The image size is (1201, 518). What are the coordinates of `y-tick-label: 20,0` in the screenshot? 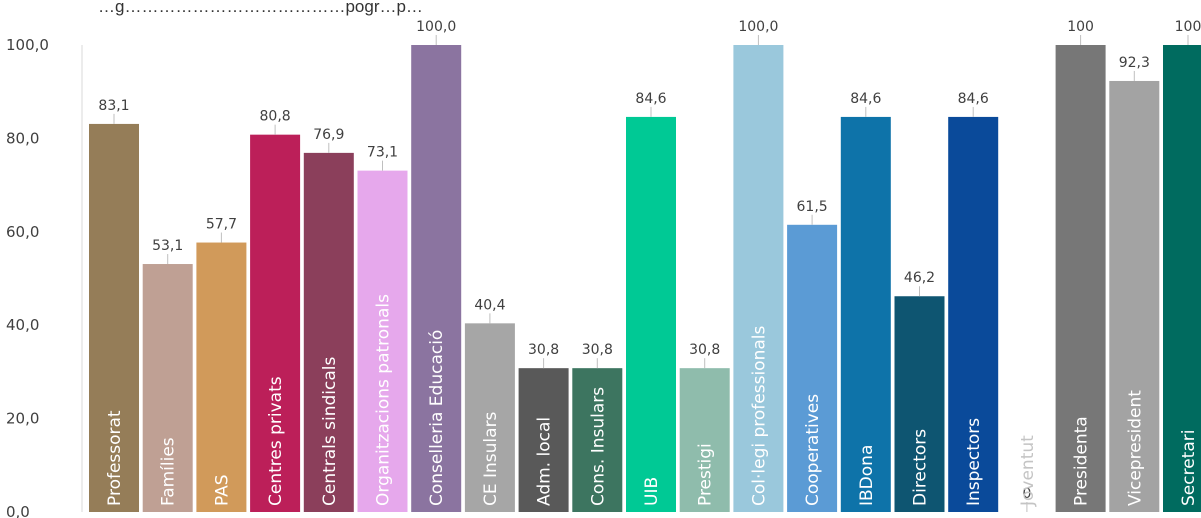 It's located at (22, 419).